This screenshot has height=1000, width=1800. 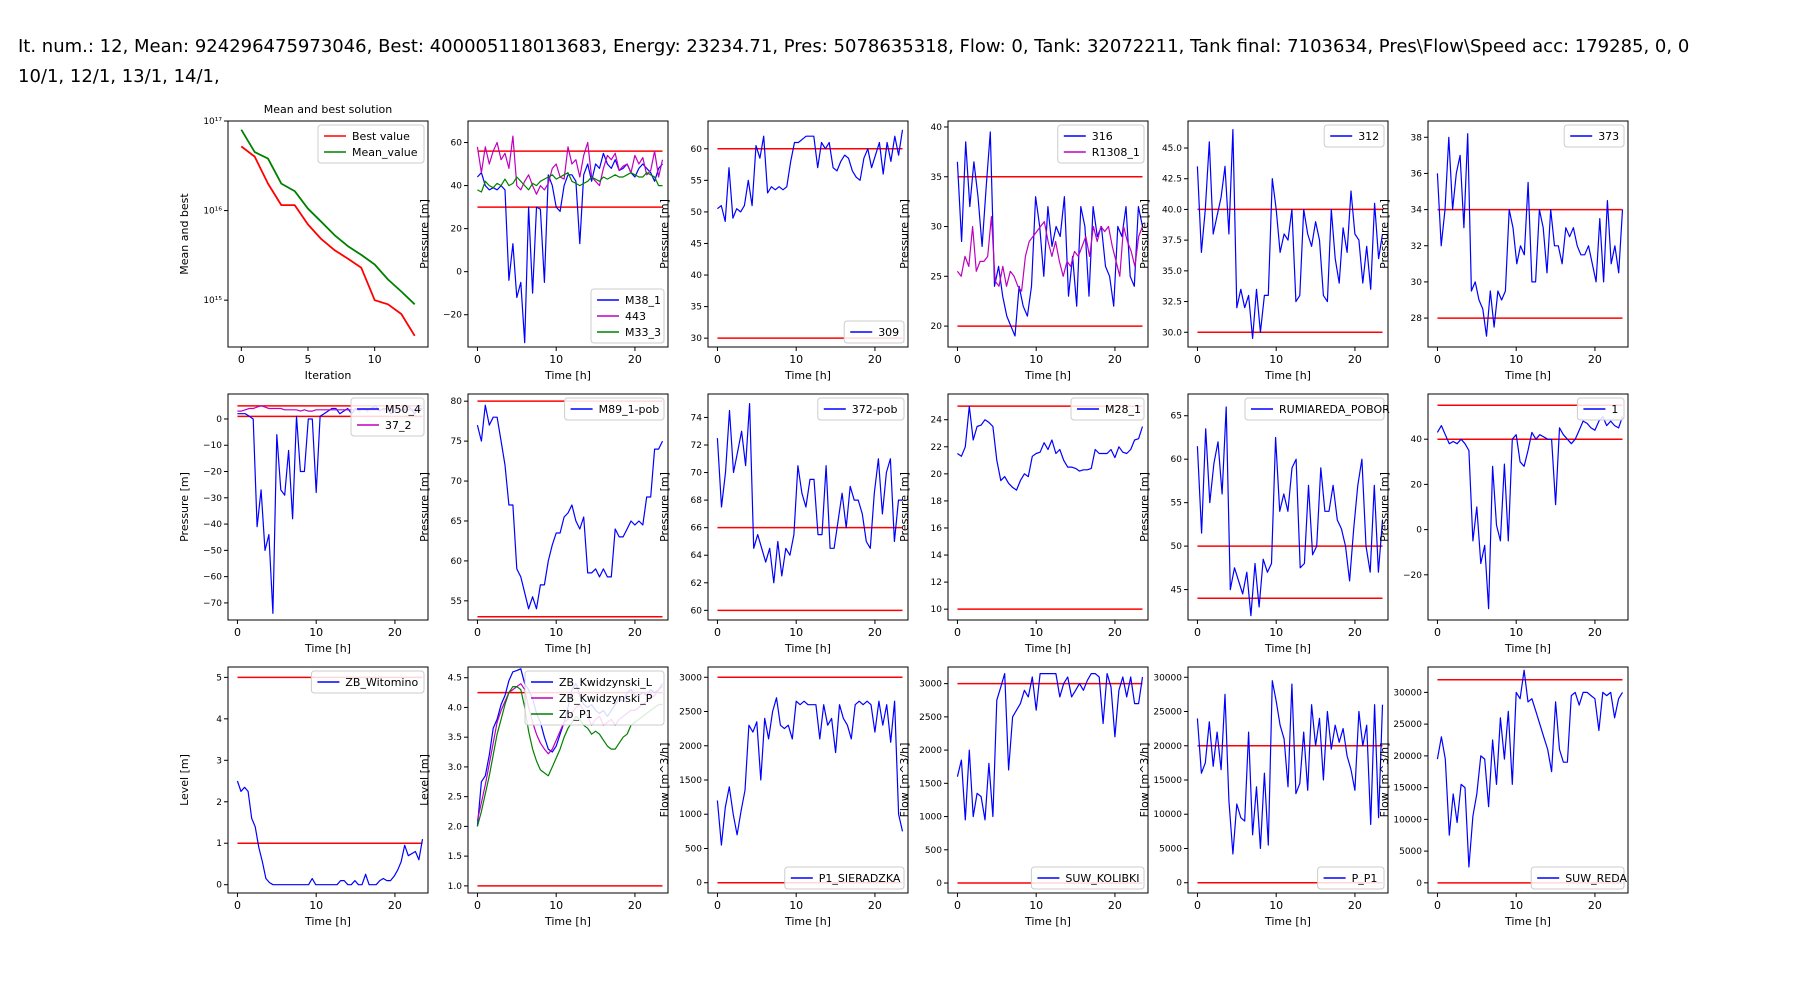 I want to click on legend-entry: Zb_P1, so click(x=576, y=714).